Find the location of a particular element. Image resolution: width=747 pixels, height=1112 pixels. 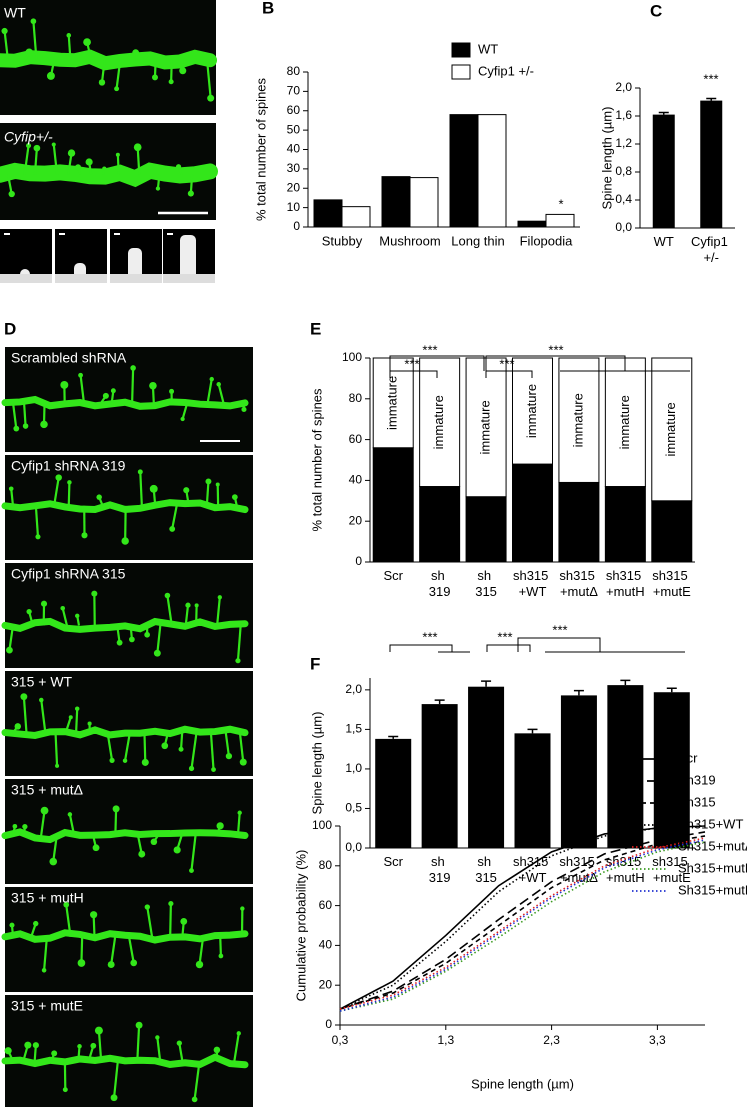

legend-label: Scr is located at coordinates (688, 757).